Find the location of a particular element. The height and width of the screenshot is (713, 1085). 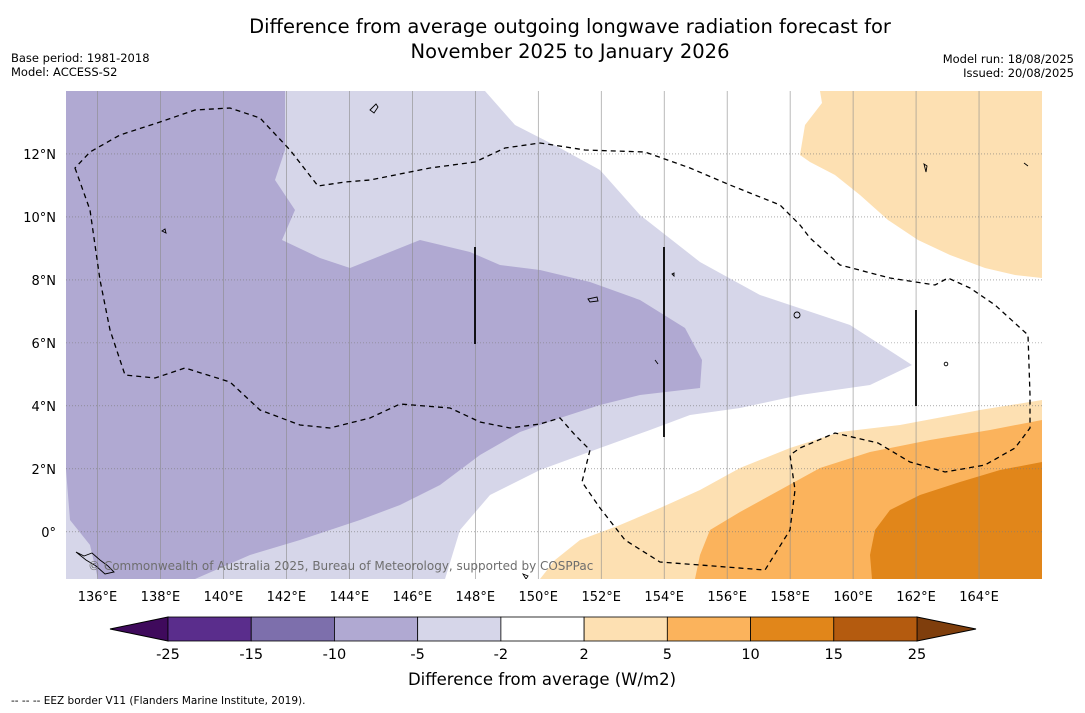

region-dark-orange is located at coordinates (956, 520).